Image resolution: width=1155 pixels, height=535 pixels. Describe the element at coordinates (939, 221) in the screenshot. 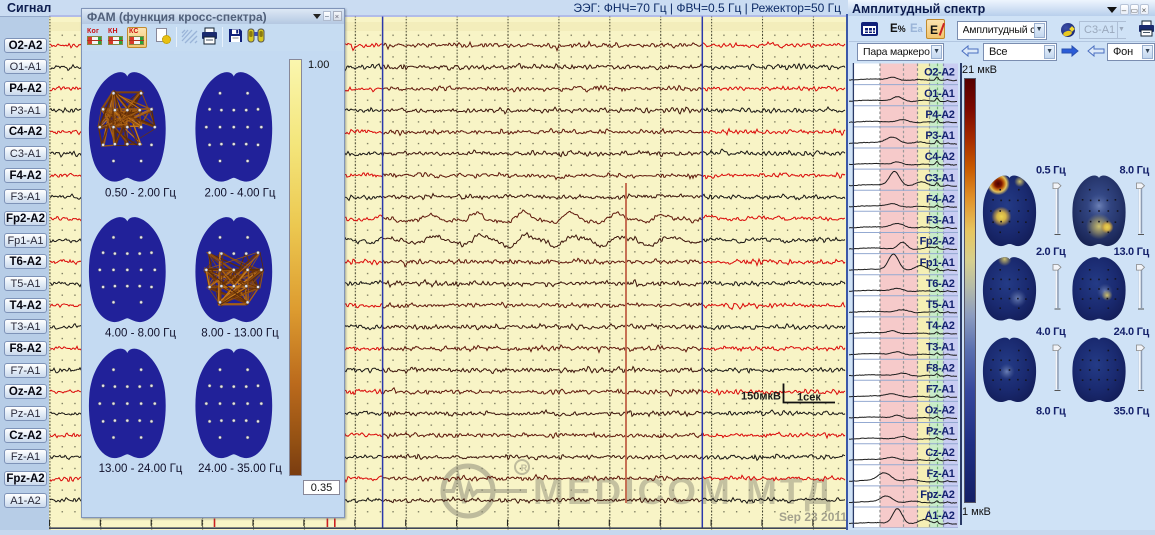

I see `svg-text: F3-A1` at that location.